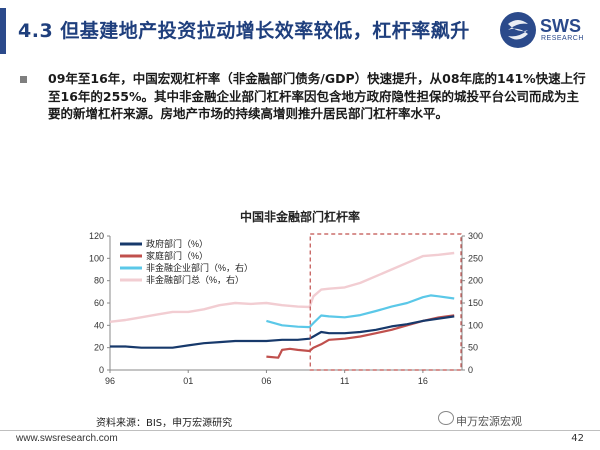  Describe the element at coordinates (188, 381) in the screenshot. I see `x-tick-label: 01` at that location.